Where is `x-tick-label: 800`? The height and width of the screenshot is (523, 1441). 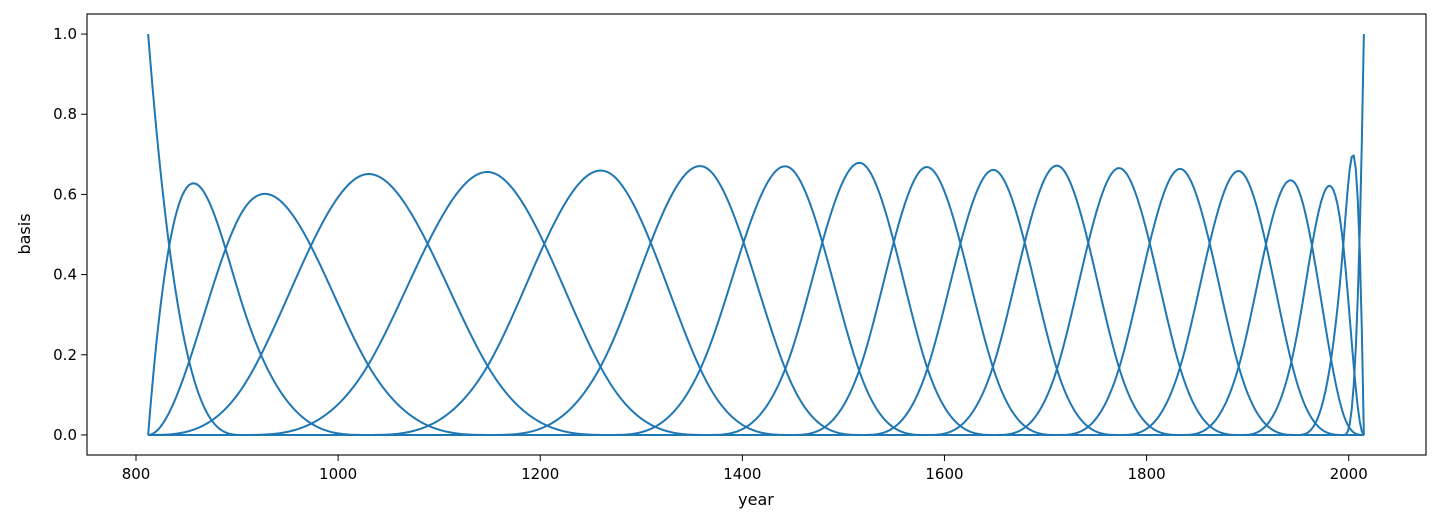 x-tick-label: 800 is located at coordinates (136, 474).